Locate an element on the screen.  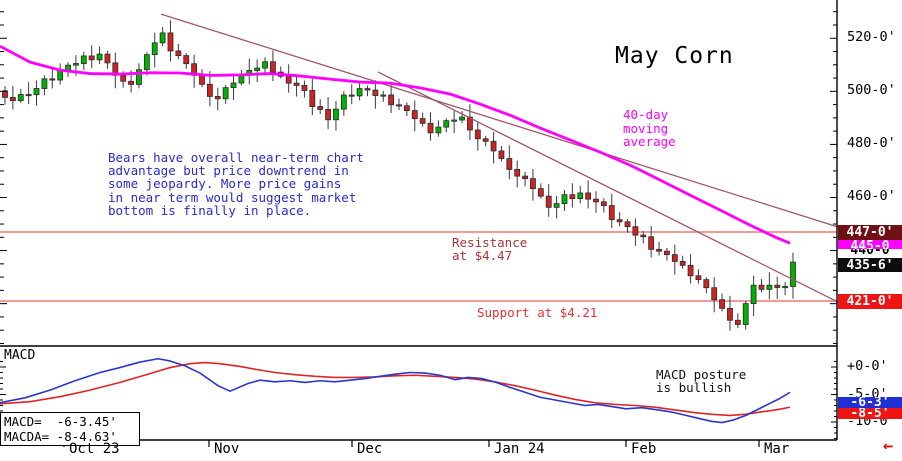
price-flag-text: 440-0 is located at coordinates (870, 253).